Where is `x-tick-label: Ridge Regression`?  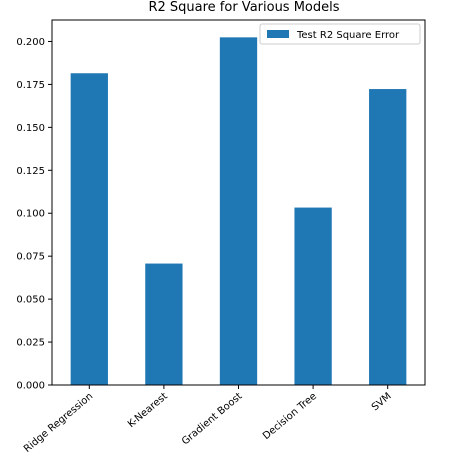
x-tick-label: Ridge Regression is located at coordinates (58, 423).